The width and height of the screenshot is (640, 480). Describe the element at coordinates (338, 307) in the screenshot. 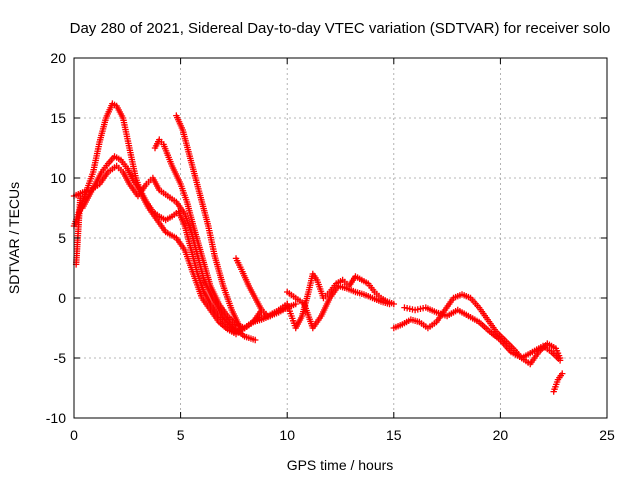

I see `series-arc-h` at that location.